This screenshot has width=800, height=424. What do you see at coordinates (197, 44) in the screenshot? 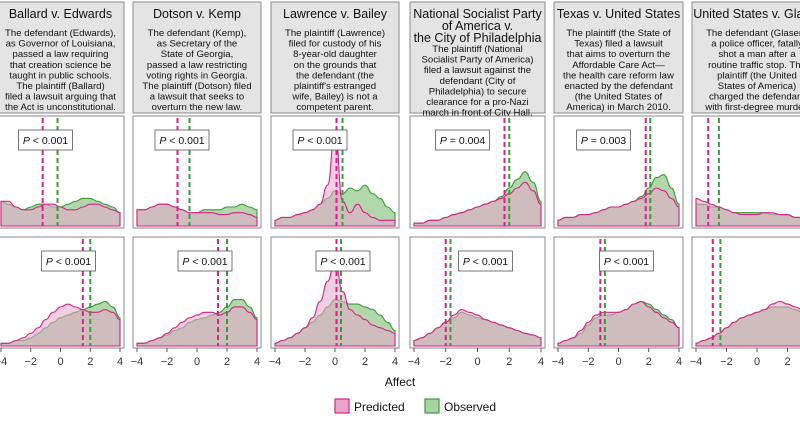
I see `panel-text-2-line-2: as Secretary of the` at bounding box center [197, 44].